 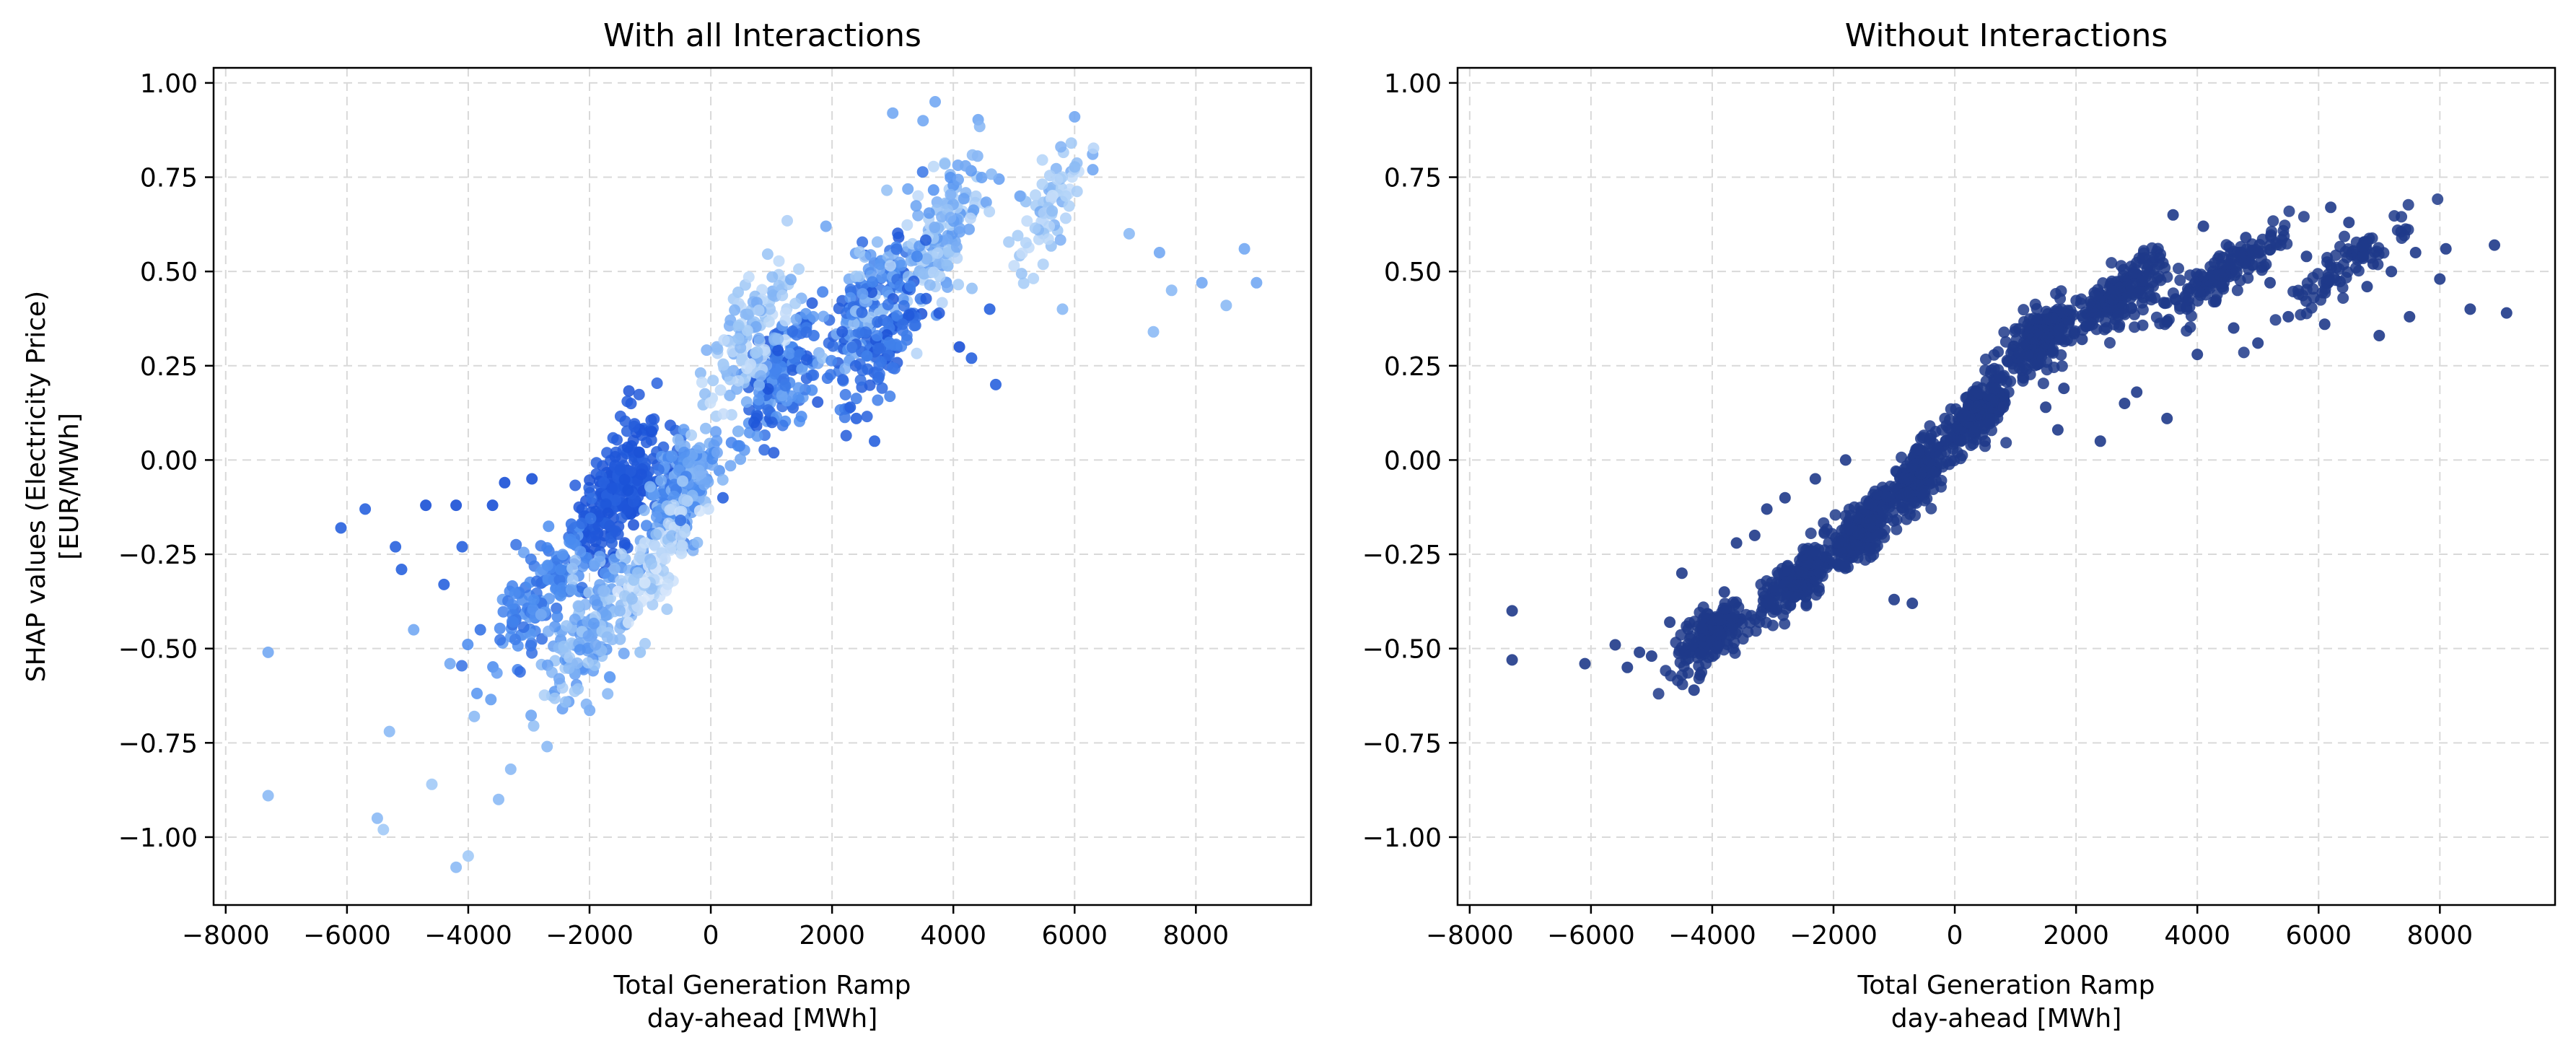 I want to click on x-tick-label: 4000, so click(x=2197, y=935).